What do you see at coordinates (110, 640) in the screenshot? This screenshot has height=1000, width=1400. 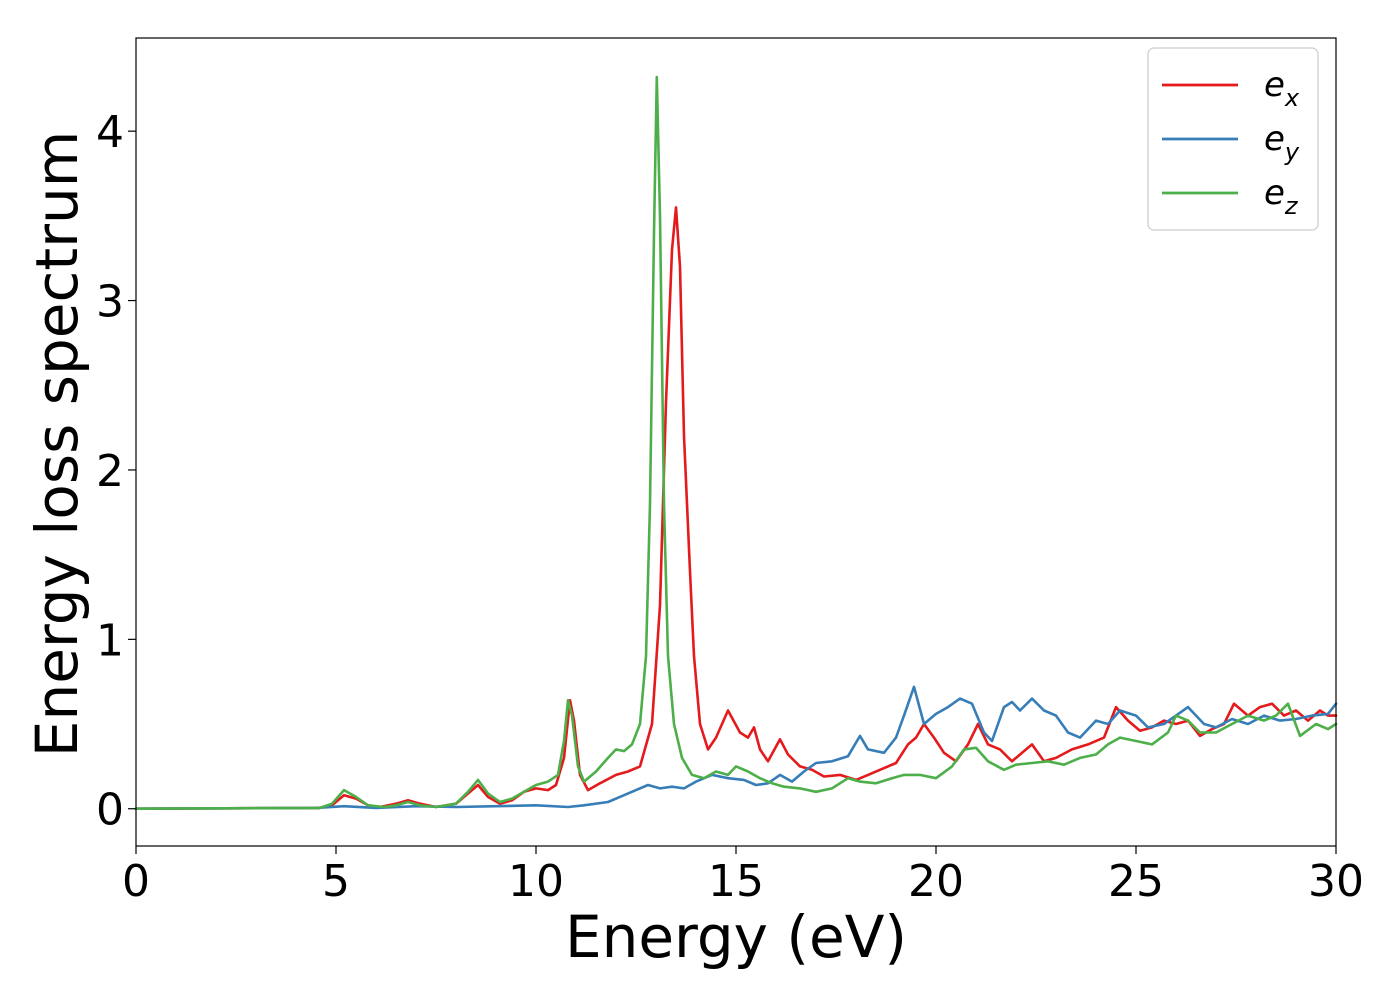 I see `y-tick-label: 1` at bounding box center [110, 640].